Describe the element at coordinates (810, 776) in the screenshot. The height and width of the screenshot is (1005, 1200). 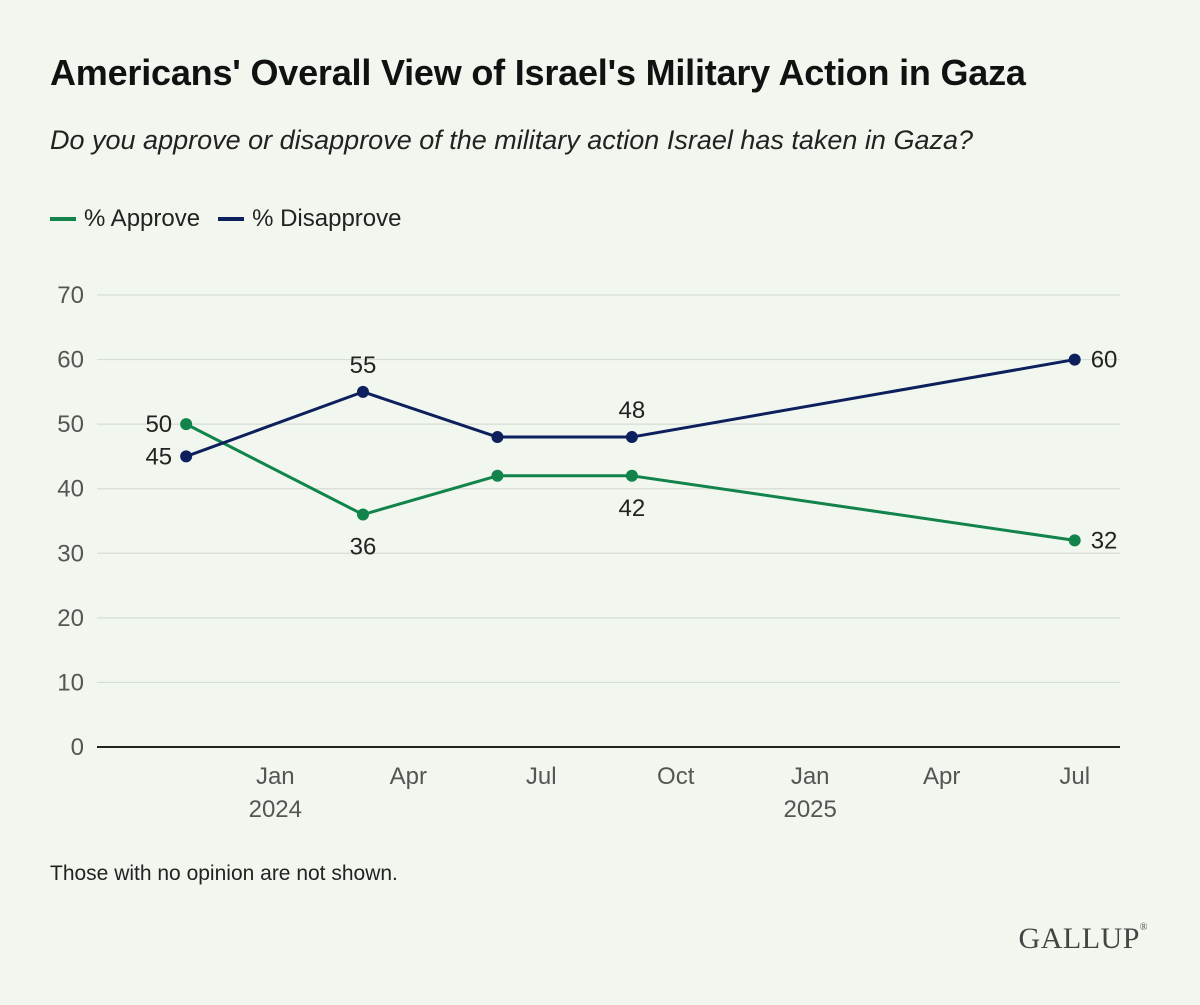
I see `x-tick-label-4: Jan` at that location.